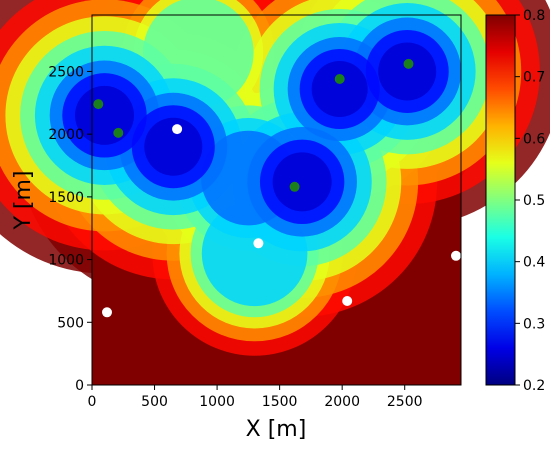 This screenshot has width=550, height=449. Describe the element at coordinates (66, 135) in the screenshot. I see `y-tick-label: 2000` at that location.